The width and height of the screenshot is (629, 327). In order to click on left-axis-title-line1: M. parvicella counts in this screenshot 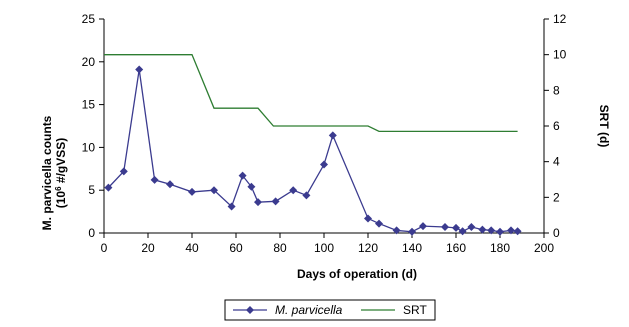, I will do `click(47, 172)`.